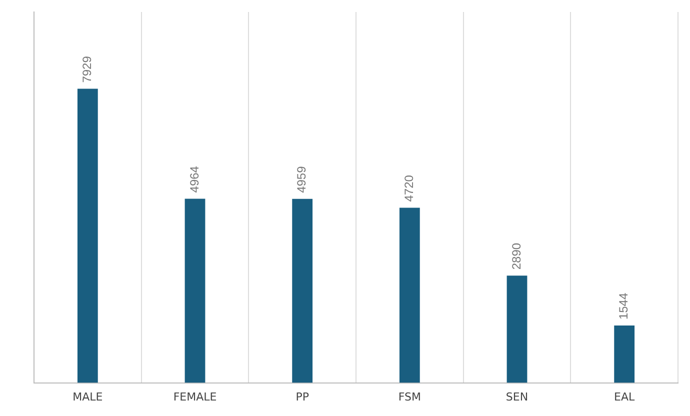 This screenshot has height=416, width=690. Describe the element at coordinates (625, 397) in the screenshot. I see `x-tick-label: EAL` at that location.